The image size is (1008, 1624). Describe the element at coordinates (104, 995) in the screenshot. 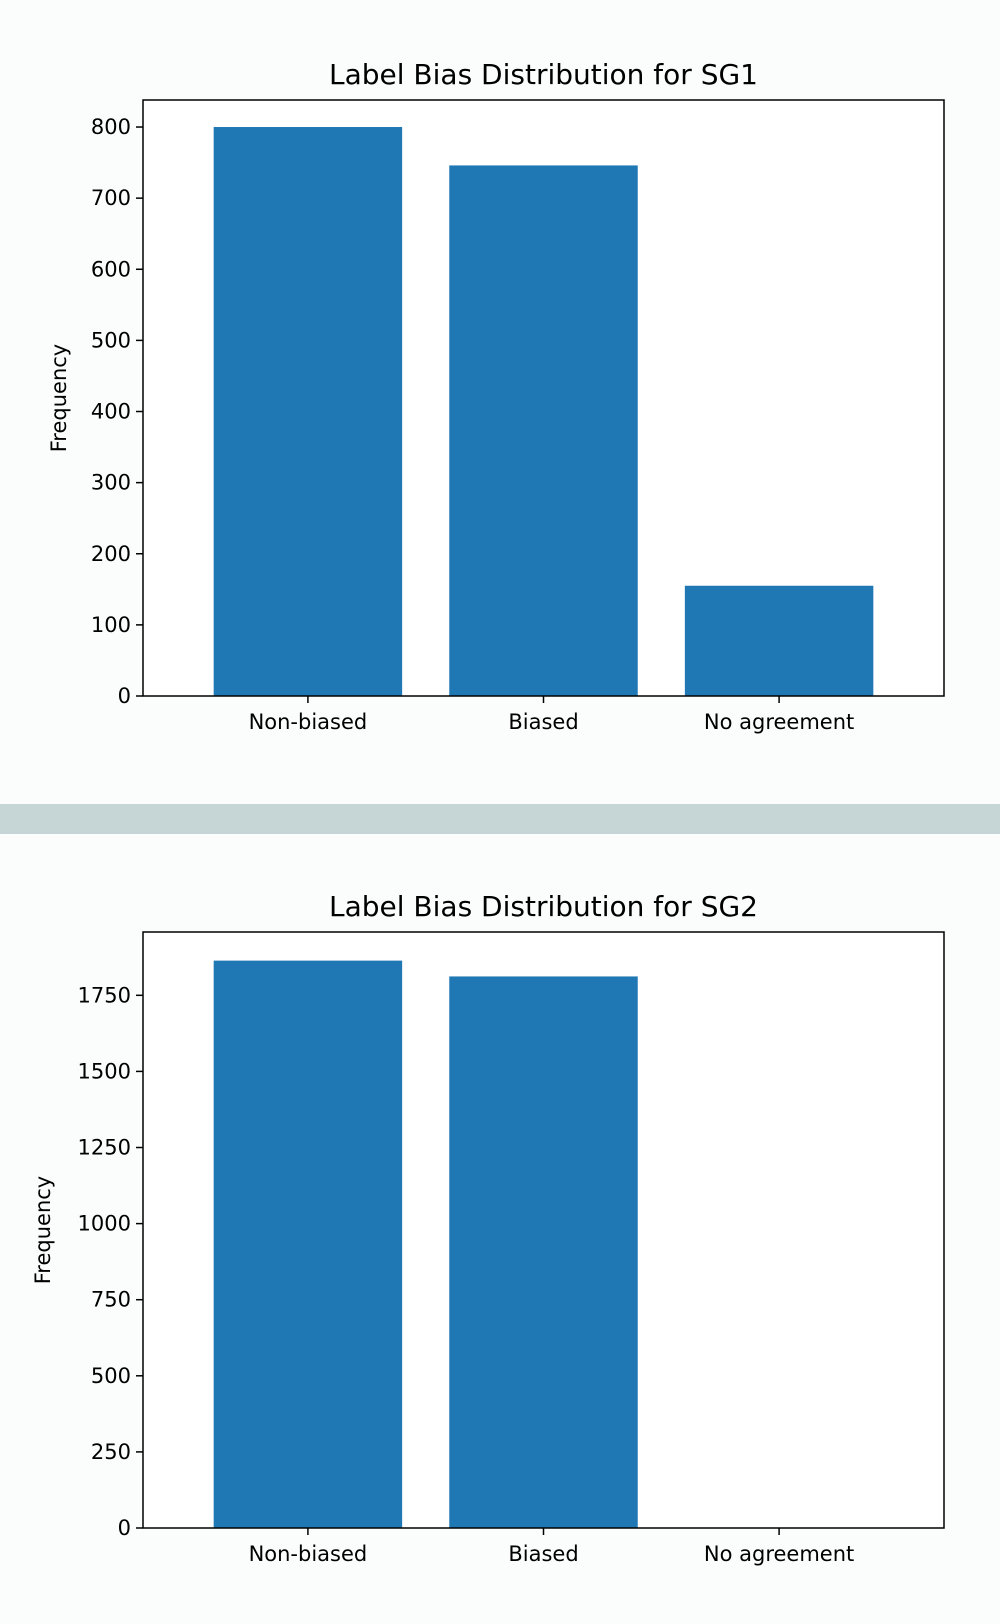

I see `y-tick-label: 1750` at that location.